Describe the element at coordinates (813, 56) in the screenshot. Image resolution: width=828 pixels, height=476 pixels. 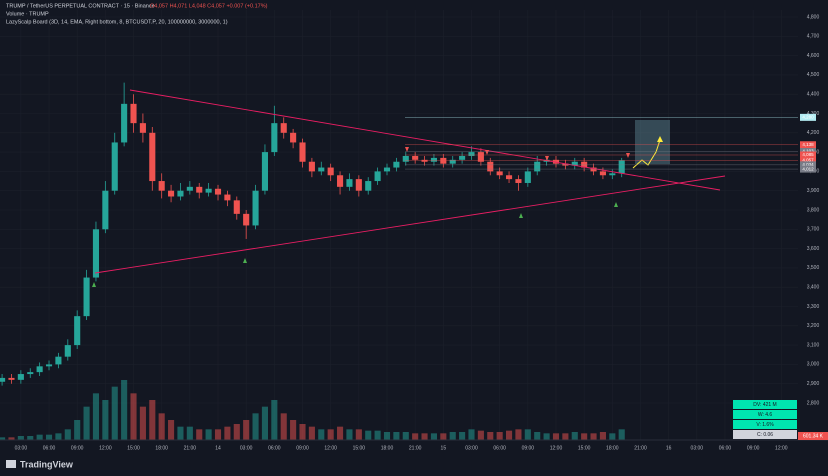
I see `y-tick-label: 4,600` at that location.